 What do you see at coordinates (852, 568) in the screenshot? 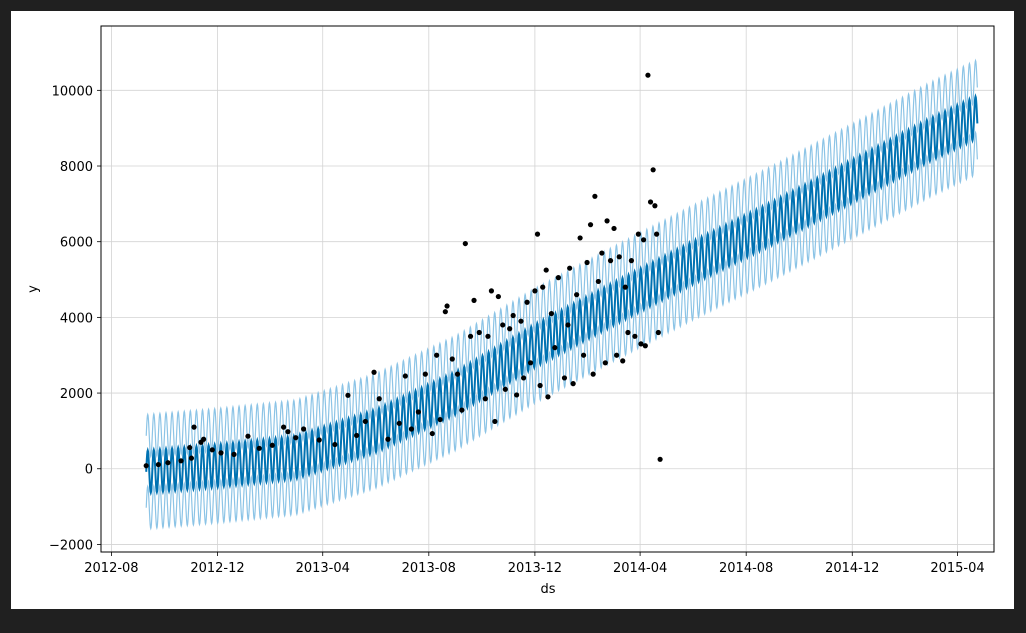
I see `x-tick-label: 2014-12` at bounding box center [852, 568].